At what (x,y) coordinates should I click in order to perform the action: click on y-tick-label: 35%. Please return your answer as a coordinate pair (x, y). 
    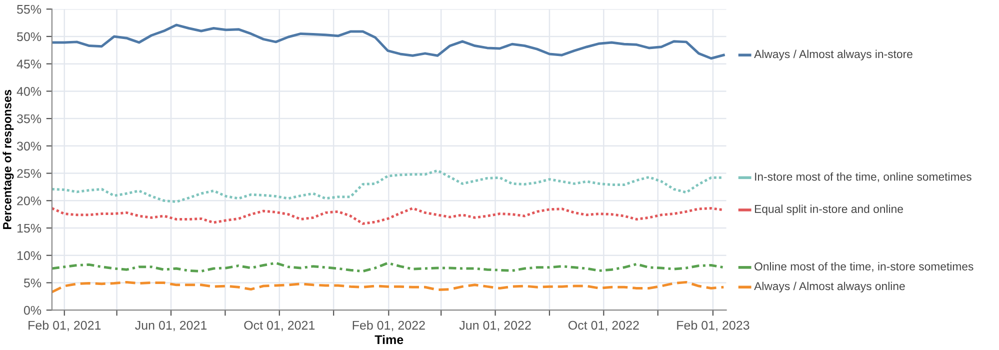
    Looking at the image, I should click on (29, 119).